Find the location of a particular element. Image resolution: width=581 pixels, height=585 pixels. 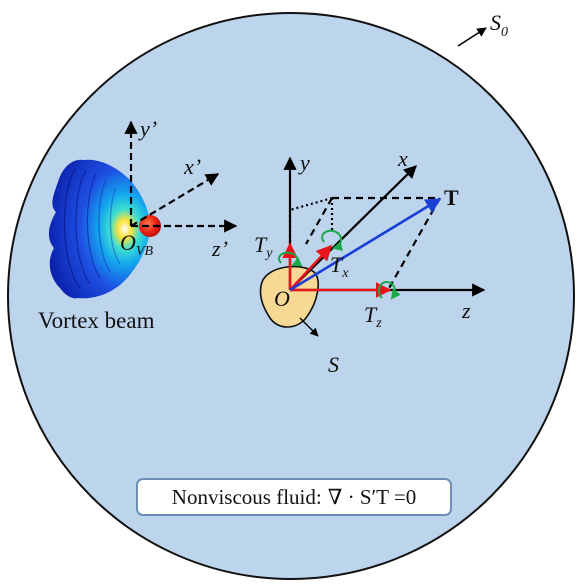

beam-x-label: x’ is located at coordinates (192, 166).